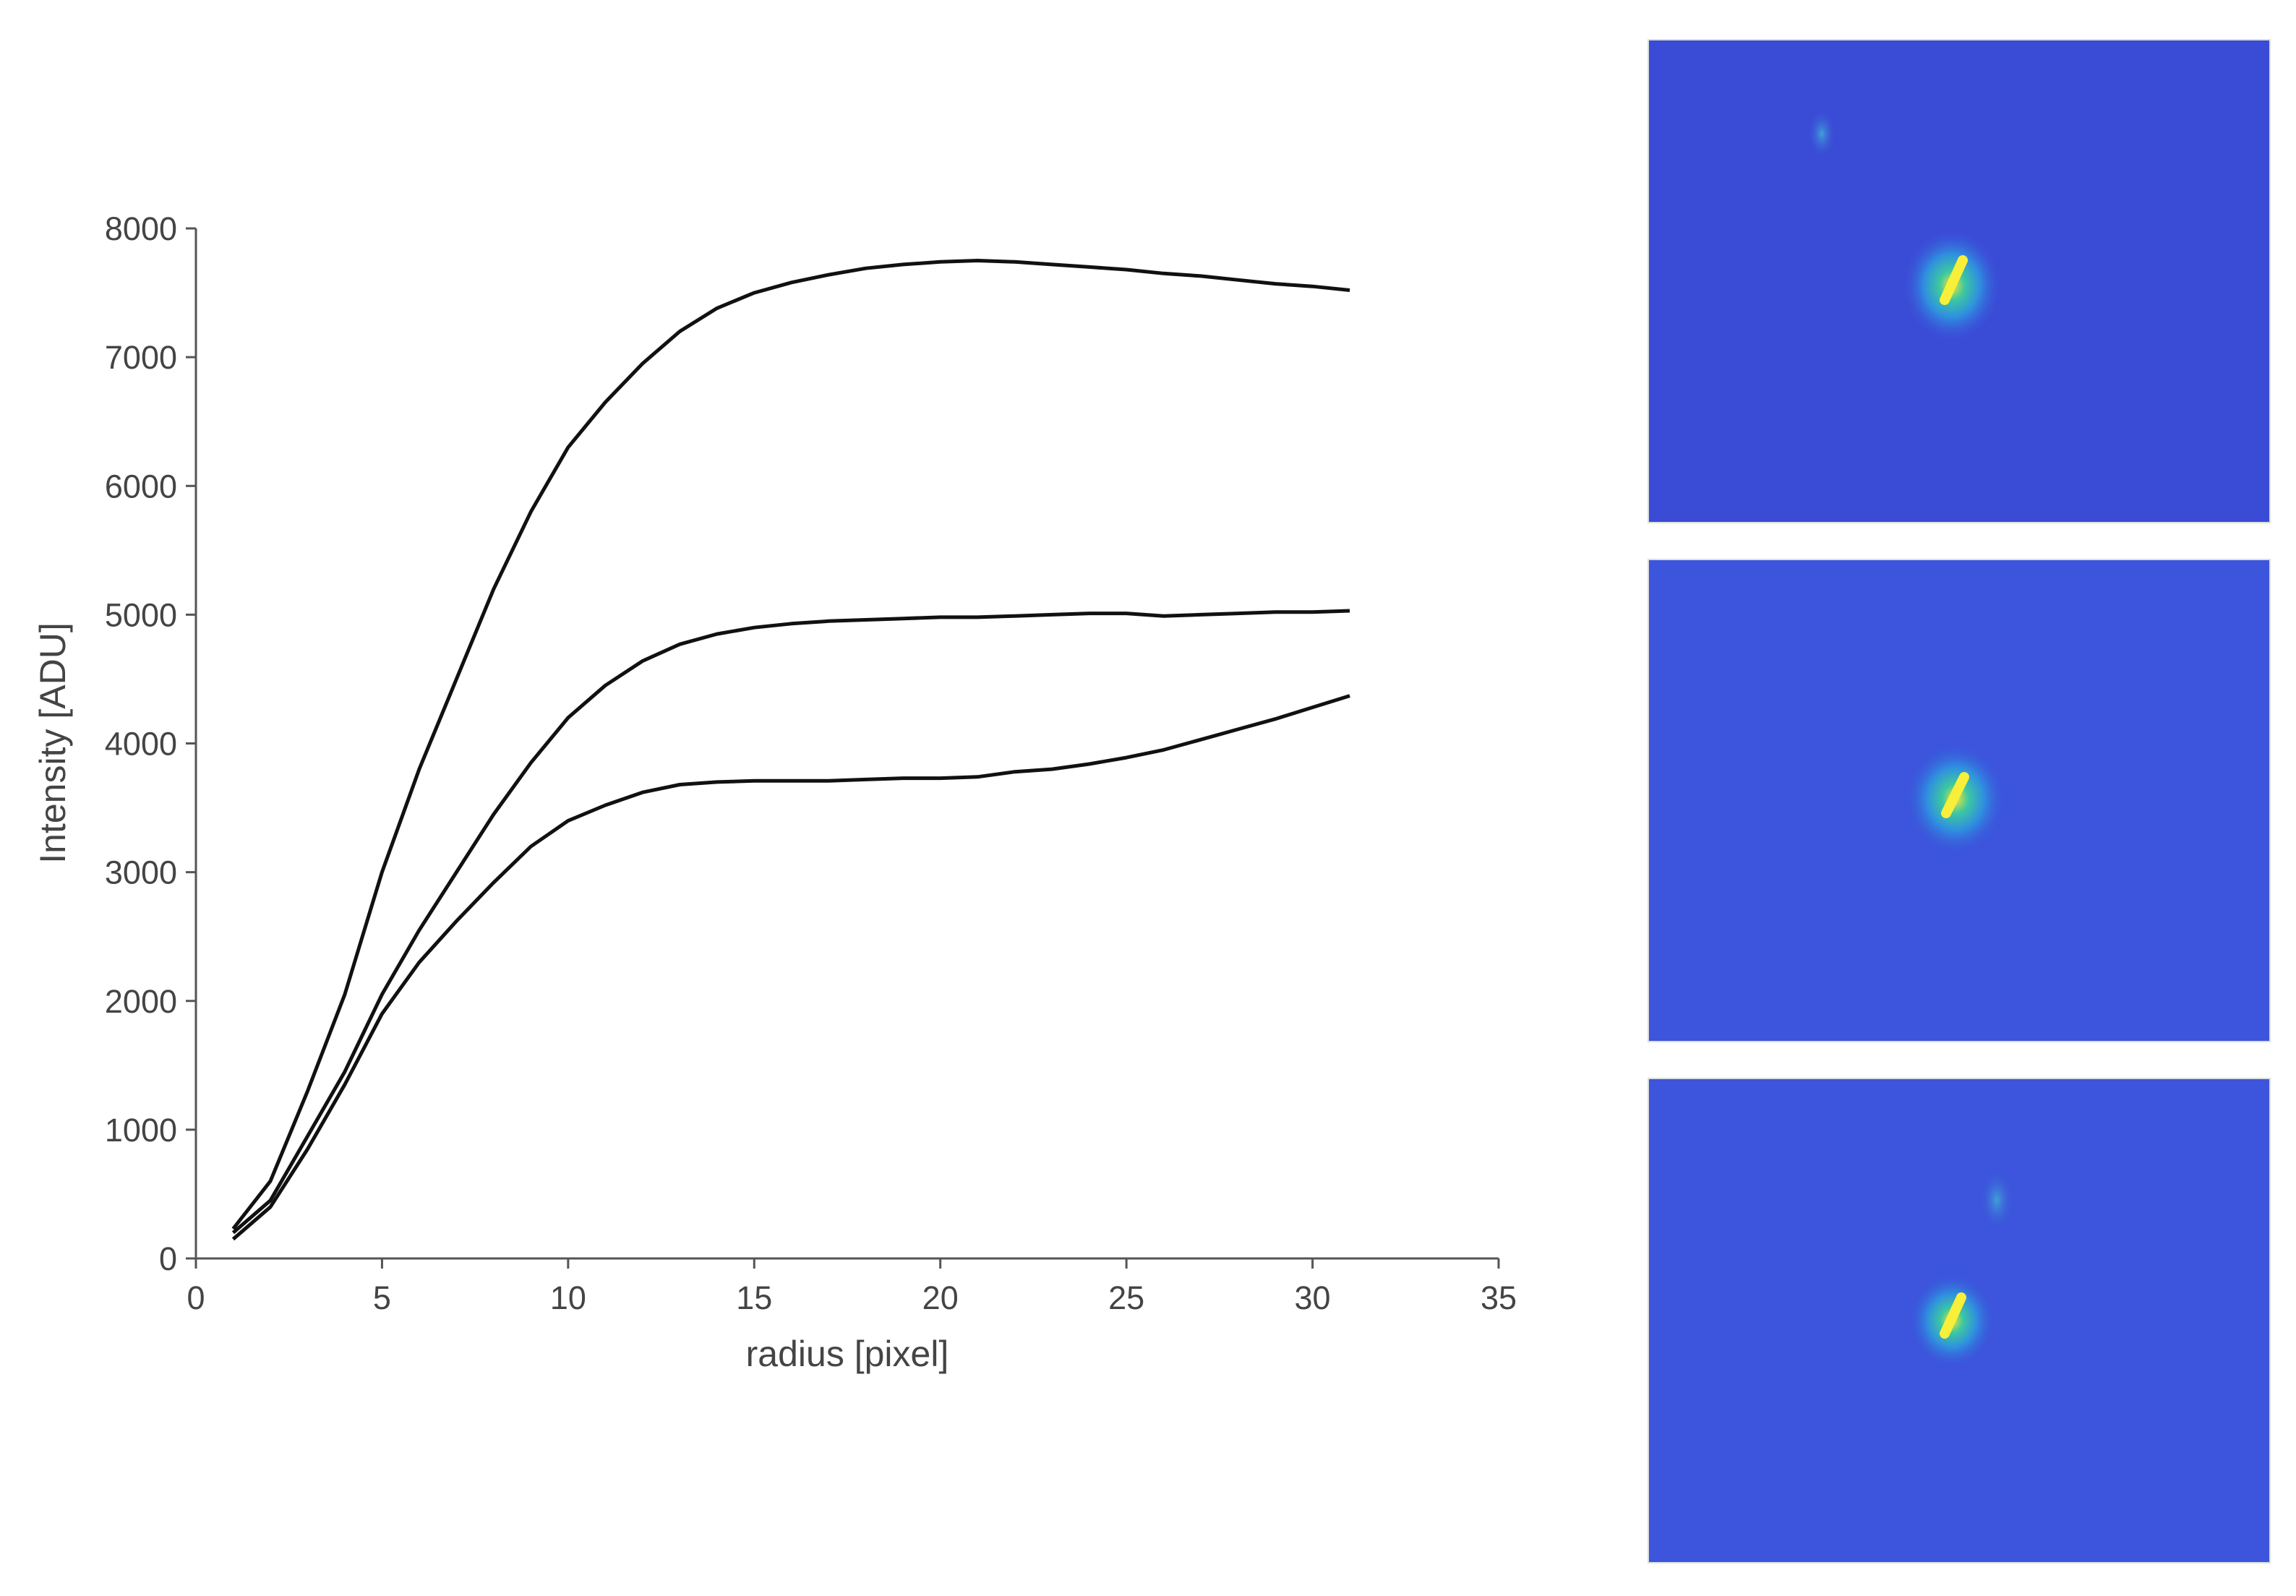 This screenshot has width=2296, height=1596. I want to click on y-tick-label: 8000, so click(141, 228).